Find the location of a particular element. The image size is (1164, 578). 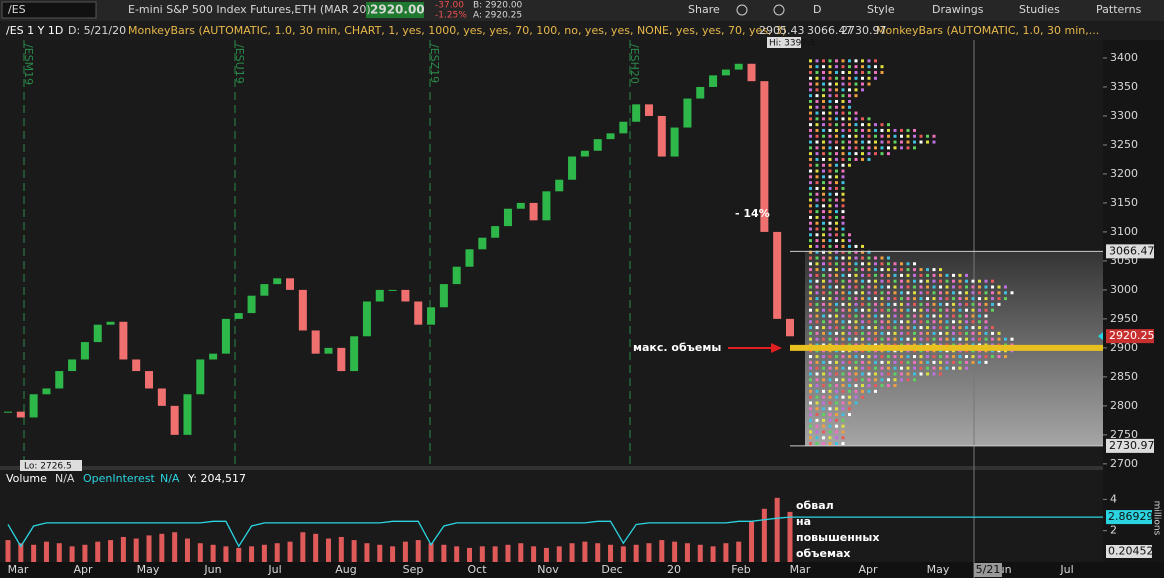

toolbar-button: Patterns is located at coordinates (1119, 9).